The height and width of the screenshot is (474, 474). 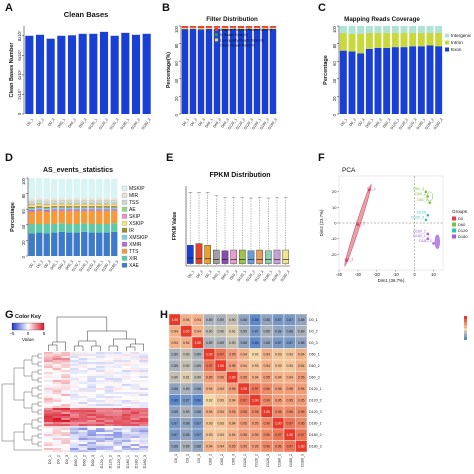 I want to click on chart-h-row-label: D0_2, so click(x=313, y=332).